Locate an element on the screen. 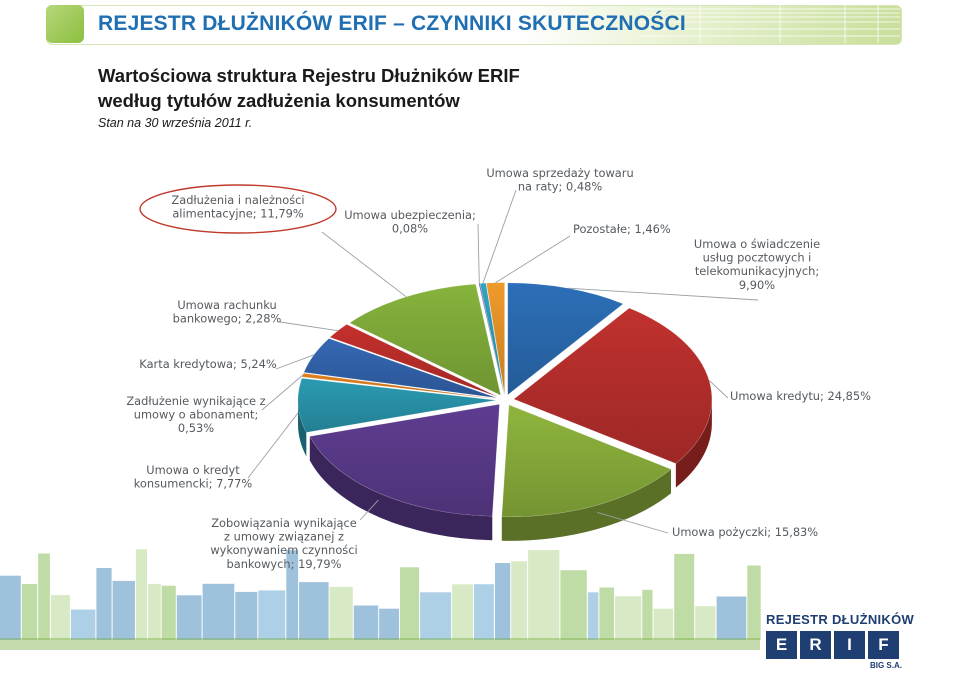 This screenshot has width=960, height=691. slice-label-line: telekomunikacyjnych; is located at coordinates (757, 271).